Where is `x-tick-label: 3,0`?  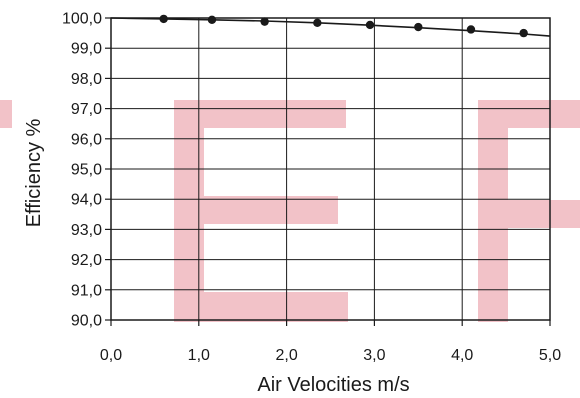 x-tick-label: 3,0 is located at coordinates (374, 355).